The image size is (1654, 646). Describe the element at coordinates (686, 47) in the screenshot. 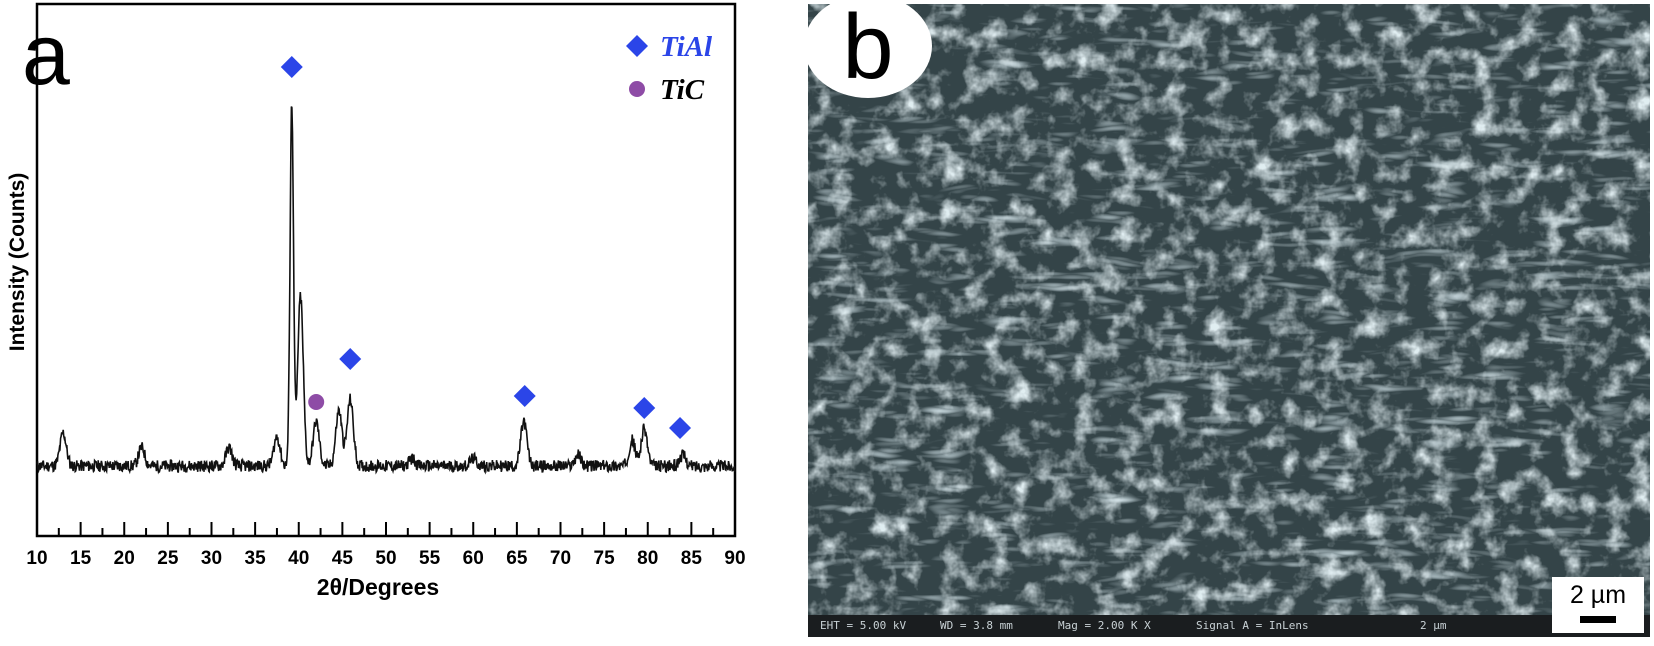

I see `legend-label-tial: TiAl` at that location.